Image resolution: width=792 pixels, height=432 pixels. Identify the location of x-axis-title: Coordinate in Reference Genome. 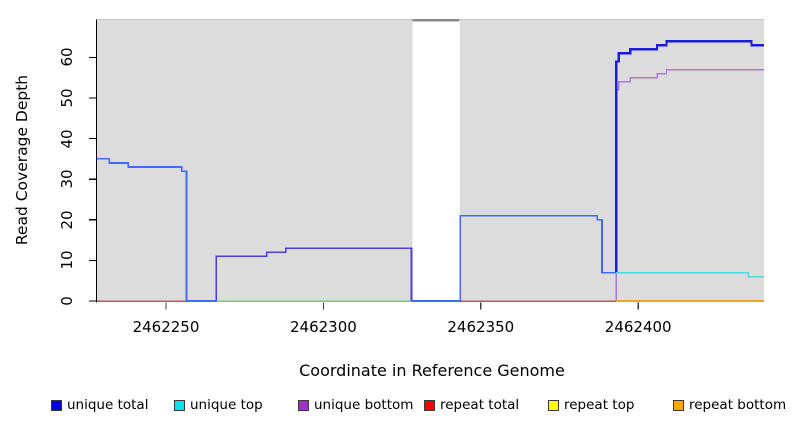
(432, 370).